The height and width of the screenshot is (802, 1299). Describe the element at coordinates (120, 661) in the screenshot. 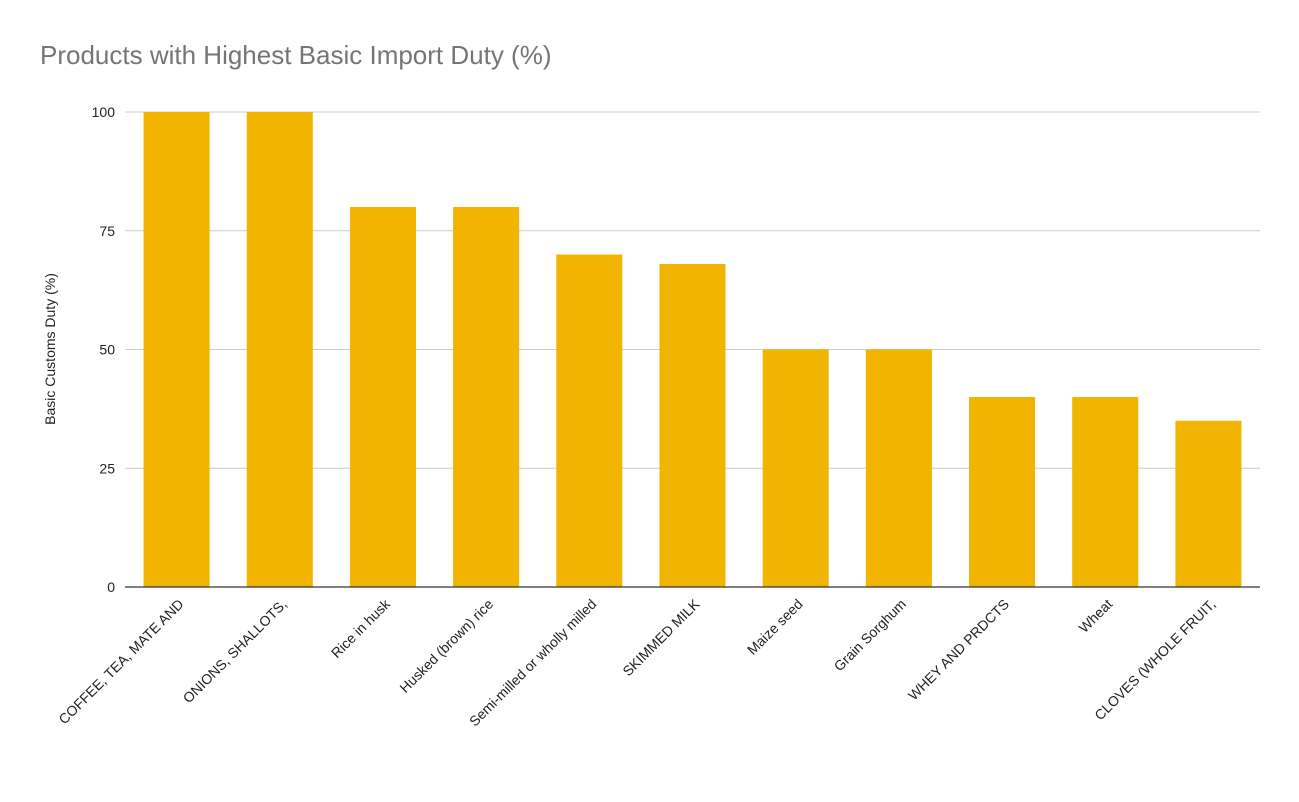

I see `x-category-label: COFFEE, TEA, MATE AND` at that location.